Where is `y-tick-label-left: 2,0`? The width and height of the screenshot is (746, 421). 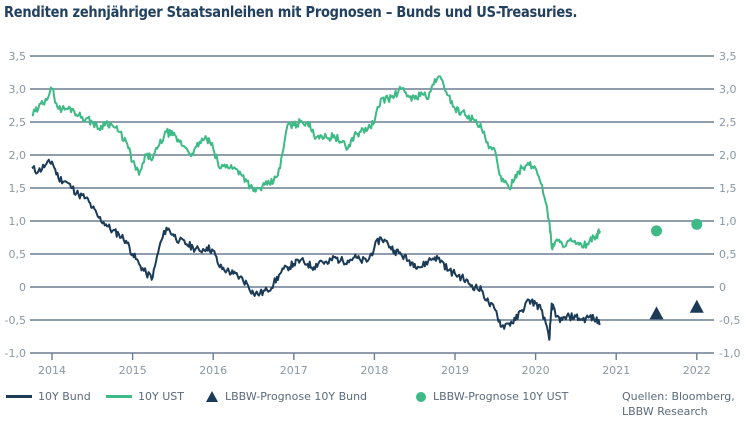 y-tick-label-left: 2,0 is located at coordinates (18, 155).